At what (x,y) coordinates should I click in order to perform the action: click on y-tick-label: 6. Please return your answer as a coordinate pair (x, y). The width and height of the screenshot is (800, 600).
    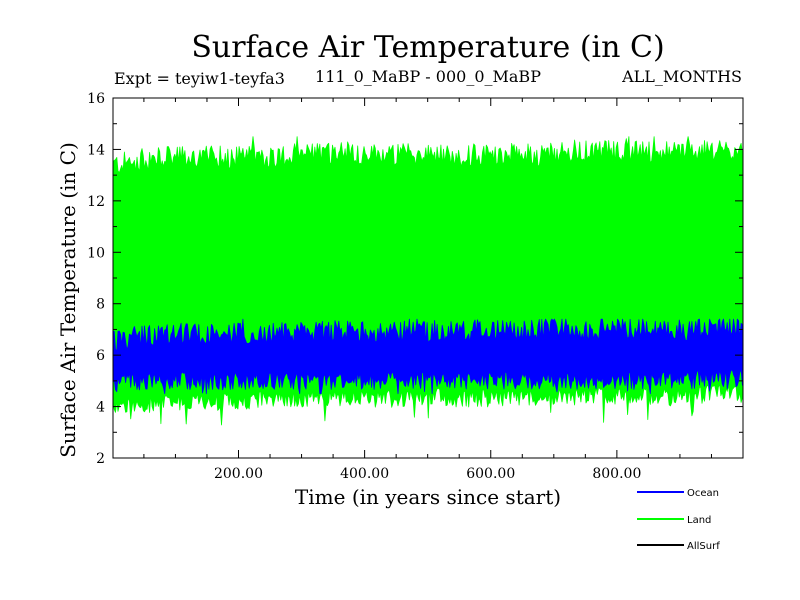
    Looking at the image, I should click on (100, 356).